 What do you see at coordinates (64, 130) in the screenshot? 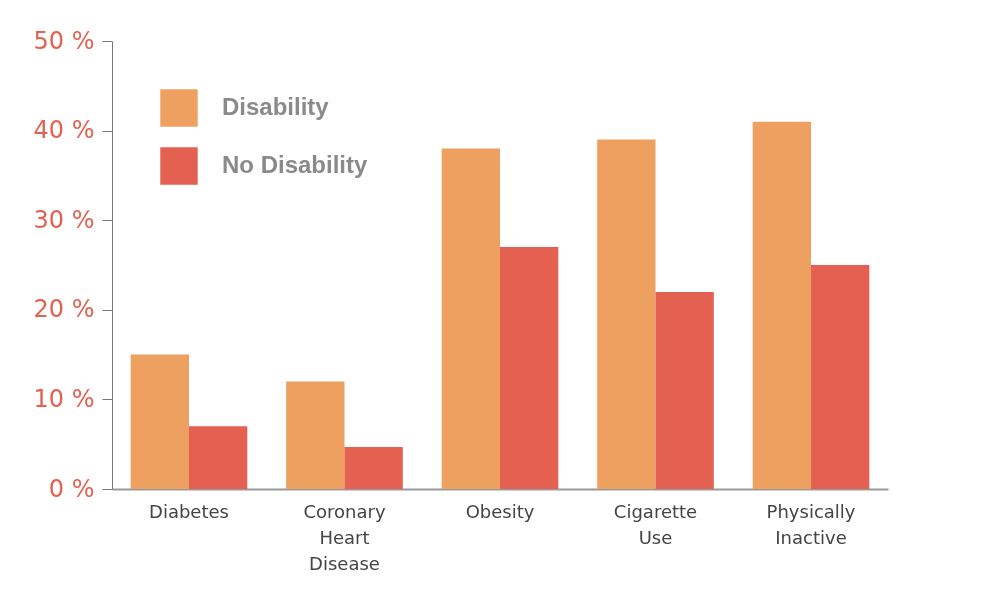
I see `y-tick-label: 40 %` at bounding box center [64, 130].